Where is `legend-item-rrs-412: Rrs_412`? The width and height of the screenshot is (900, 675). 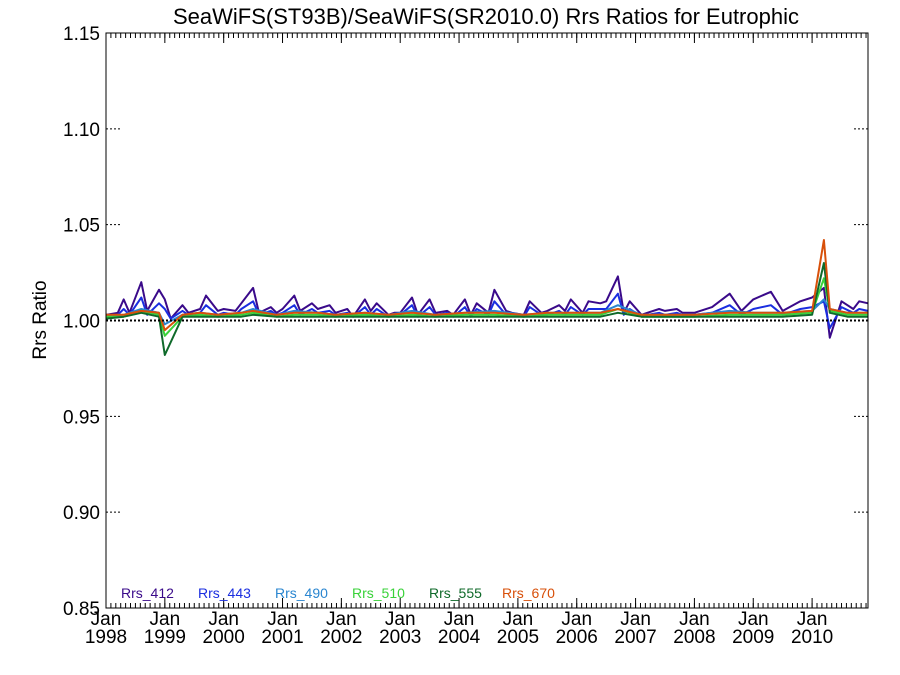
legend-item-rrs-412: Rrs_412 is located at coordinates (147, 593).